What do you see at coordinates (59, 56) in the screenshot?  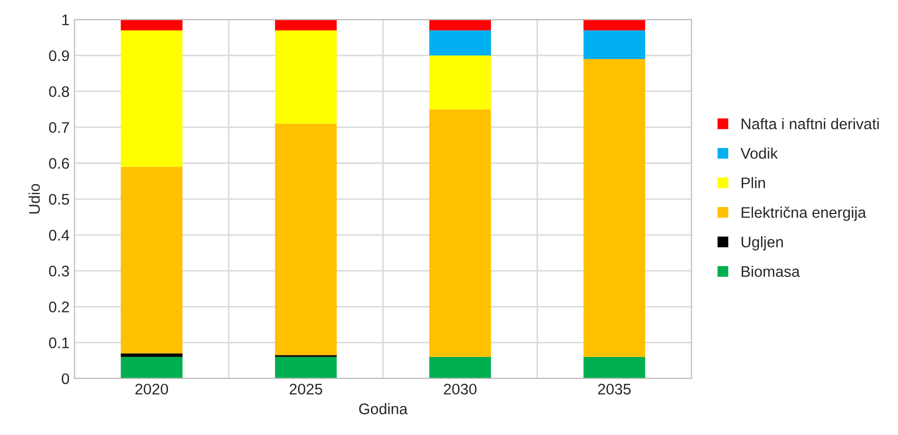 I see `y-tick-label: 0.9` at bounding box center [59, 56].